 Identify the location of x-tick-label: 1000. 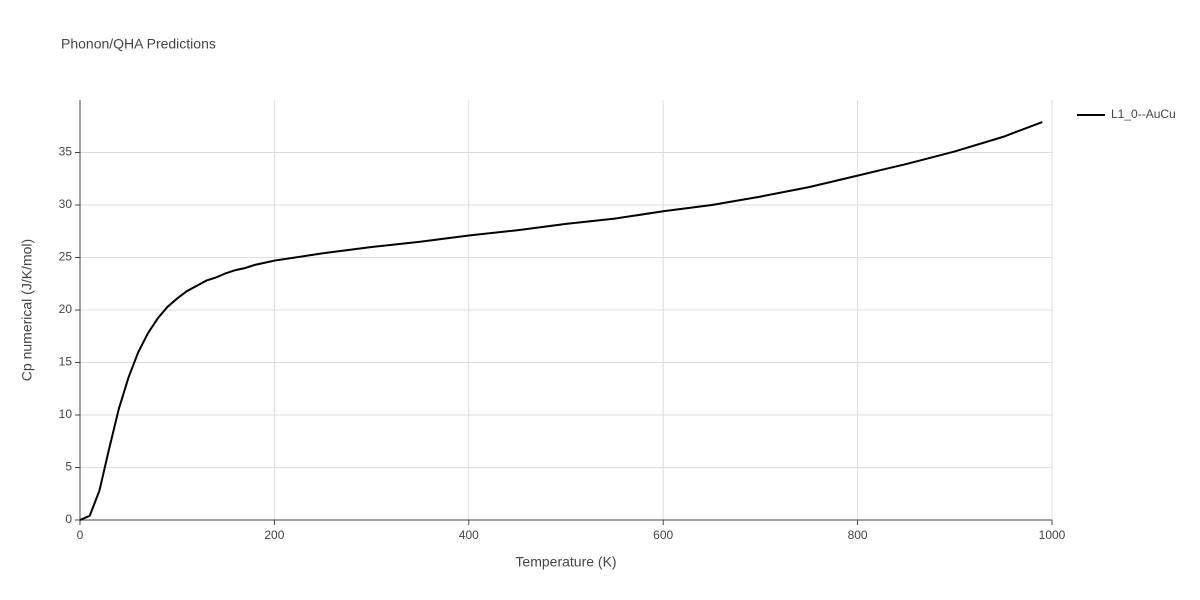
(1052, 535).